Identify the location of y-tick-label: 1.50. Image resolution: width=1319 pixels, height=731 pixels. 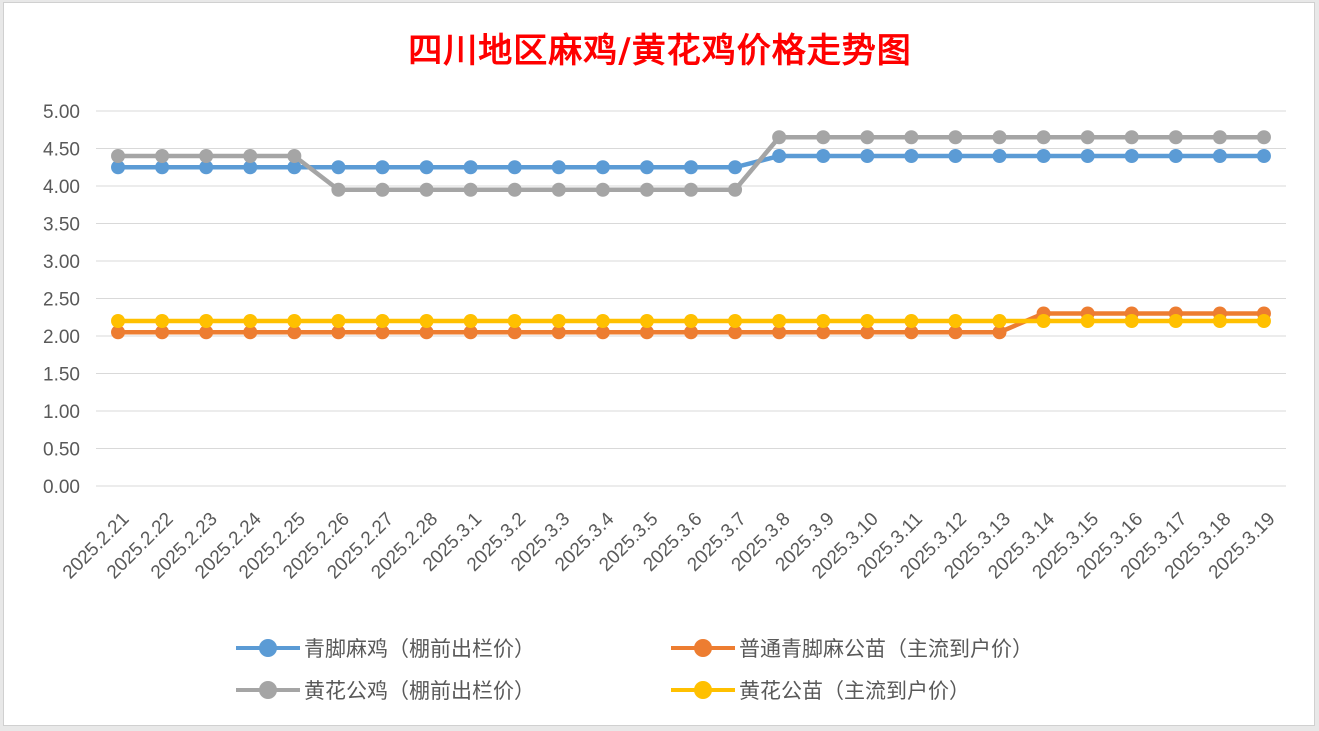
(61, 375).